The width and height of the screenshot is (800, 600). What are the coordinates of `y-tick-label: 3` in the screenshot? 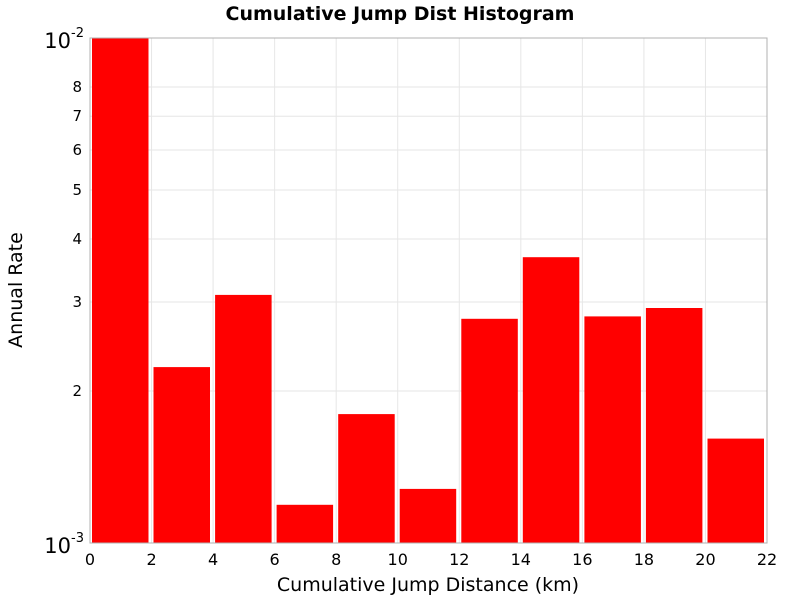 It's located at (77, 302).